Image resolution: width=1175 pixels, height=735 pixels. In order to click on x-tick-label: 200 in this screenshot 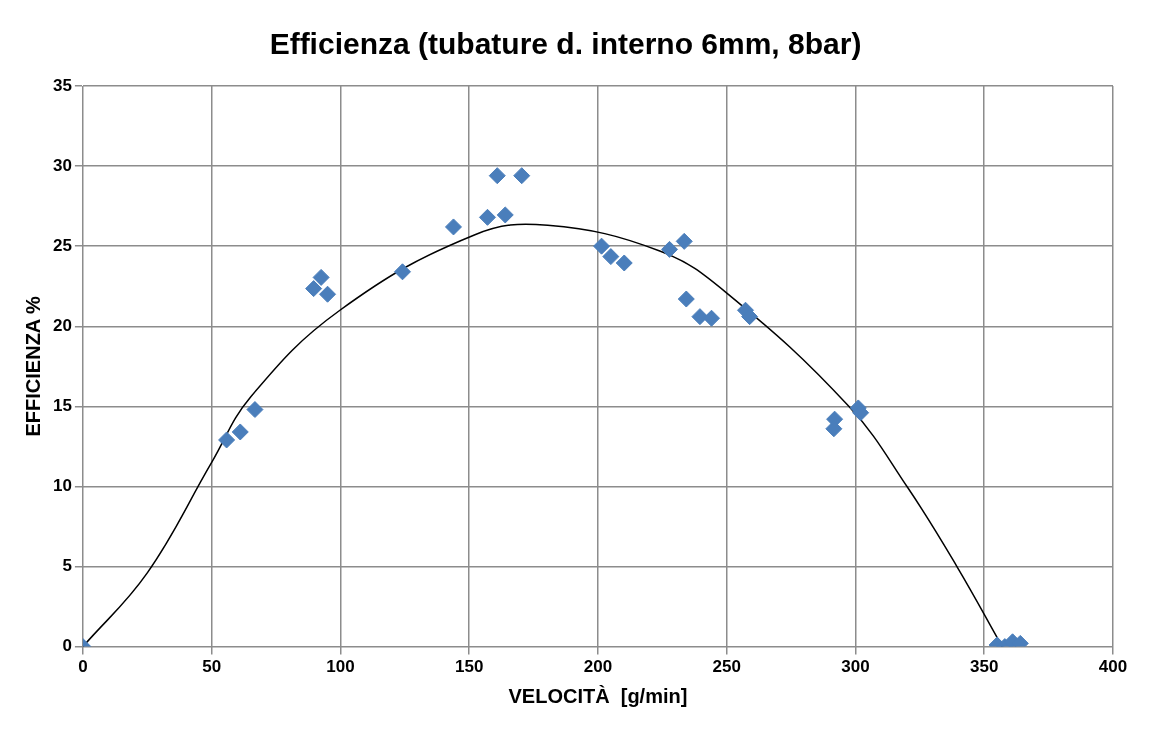, I will do `click(598, 667)`.